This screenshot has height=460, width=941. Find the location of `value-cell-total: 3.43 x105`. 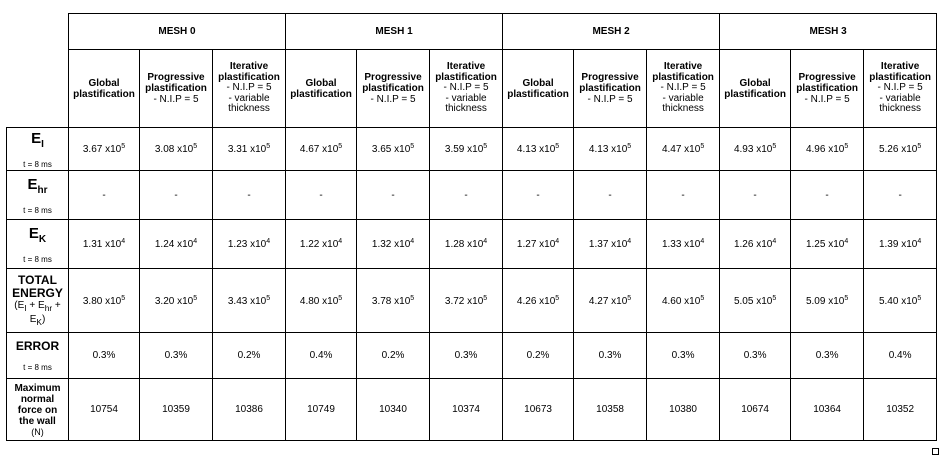

value-cell-total: 3.43 x105 is located at coordinates (249, 300).